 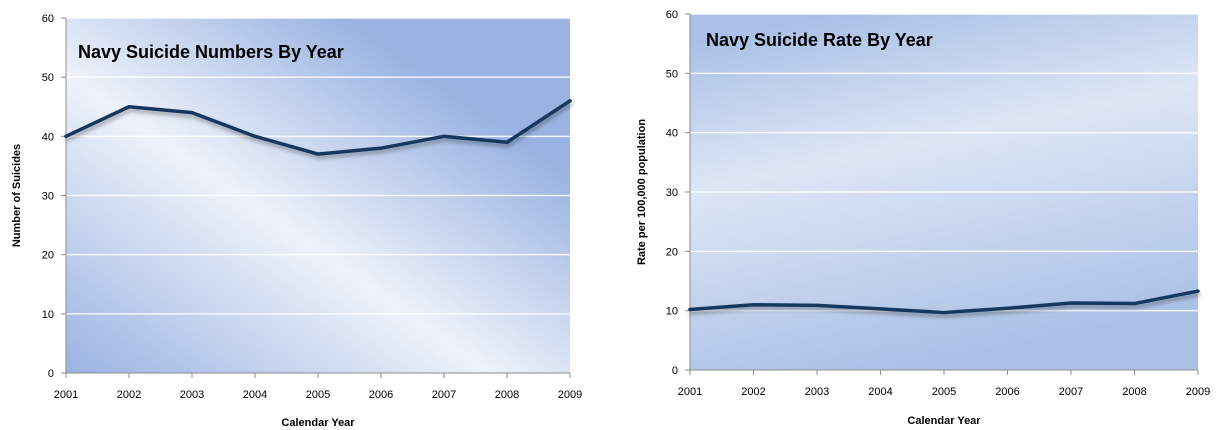 I want to click on chart-title: Navy Suicide Rate By Year, so click(x=819, y=40).